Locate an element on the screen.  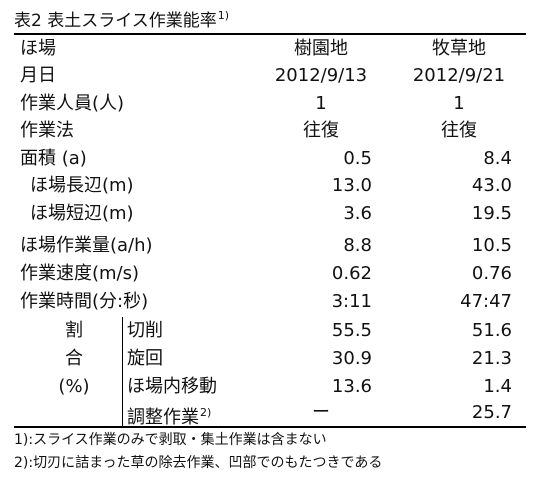
row-col2: 47:47 is located at coordinates (486, 301).